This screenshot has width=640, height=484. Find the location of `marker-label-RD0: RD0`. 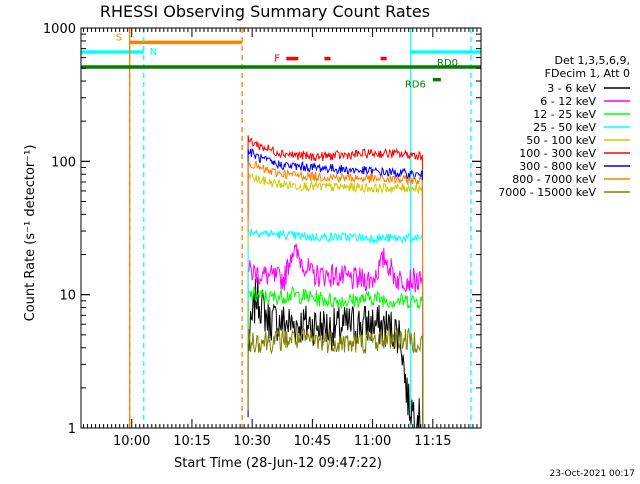

marker-label-RD0: RD0 is located at coordinates (447, 63).